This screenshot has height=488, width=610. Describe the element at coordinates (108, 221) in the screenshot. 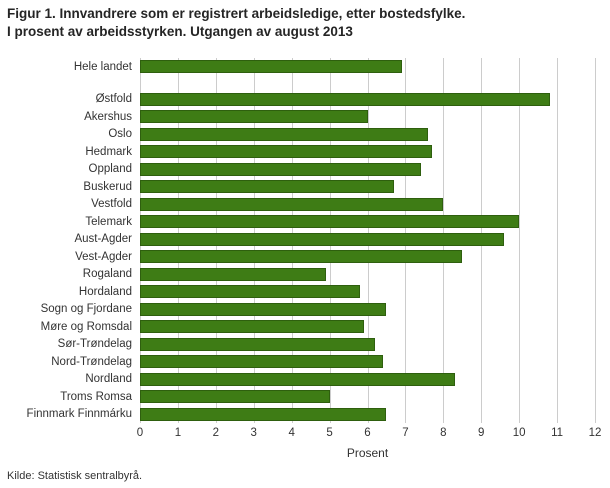

I see `category-label: Telemark` at that location.